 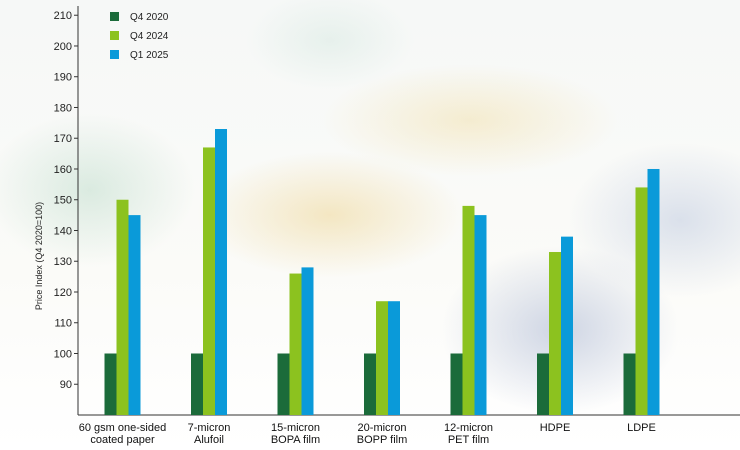 I want to click on x-category-label: Alufoil, so click(x=209, y=440).